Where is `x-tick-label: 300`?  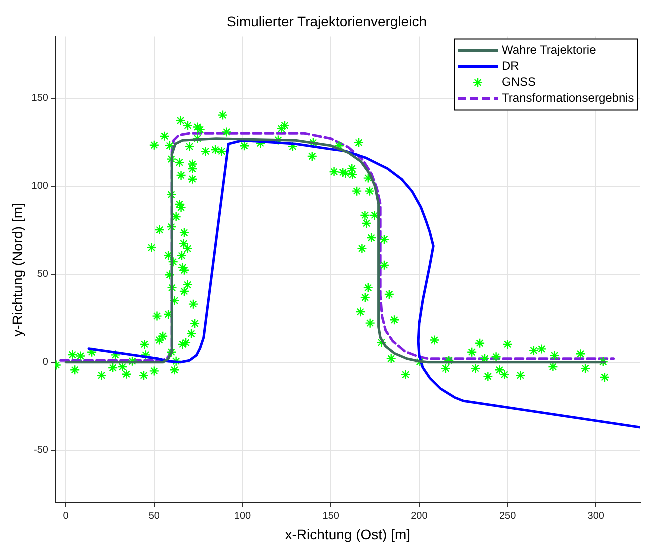 x-tick-label: 300 is located at coordinates (596, 516).